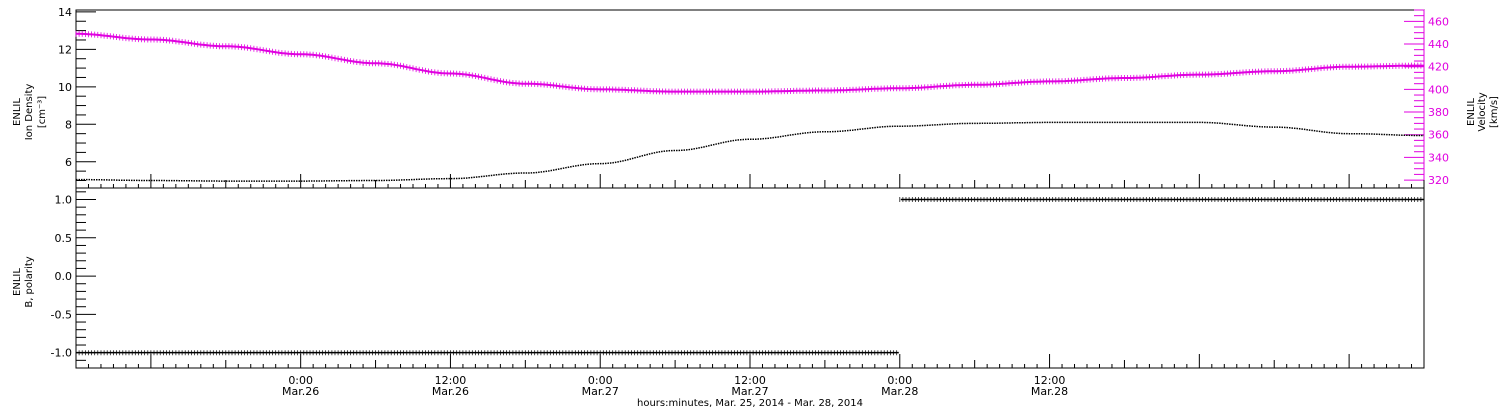 Image resolution: width=1500 pixels, height=410 pixels. I want to click on density-tick-label: 14, so click(65, 12).